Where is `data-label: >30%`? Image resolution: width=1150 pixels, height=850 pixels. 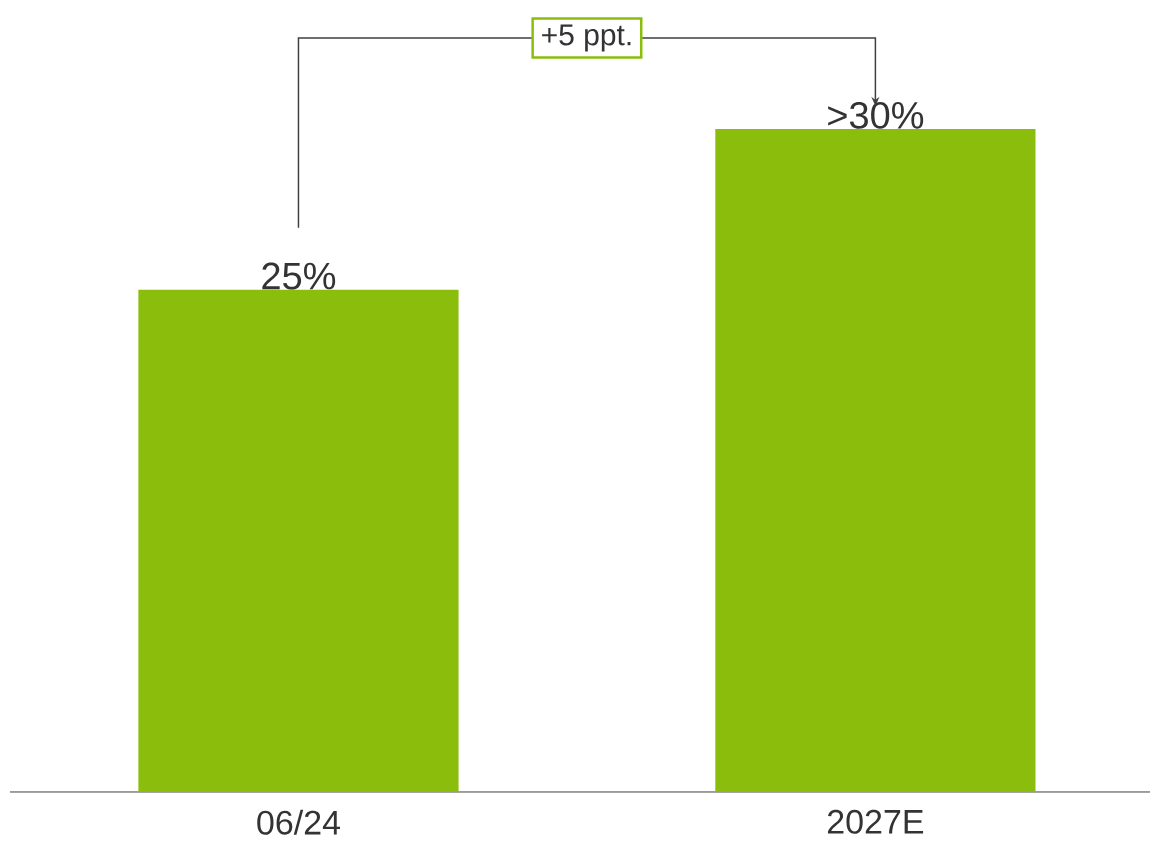 data-label: >30% is located at coordinates (876, 115).